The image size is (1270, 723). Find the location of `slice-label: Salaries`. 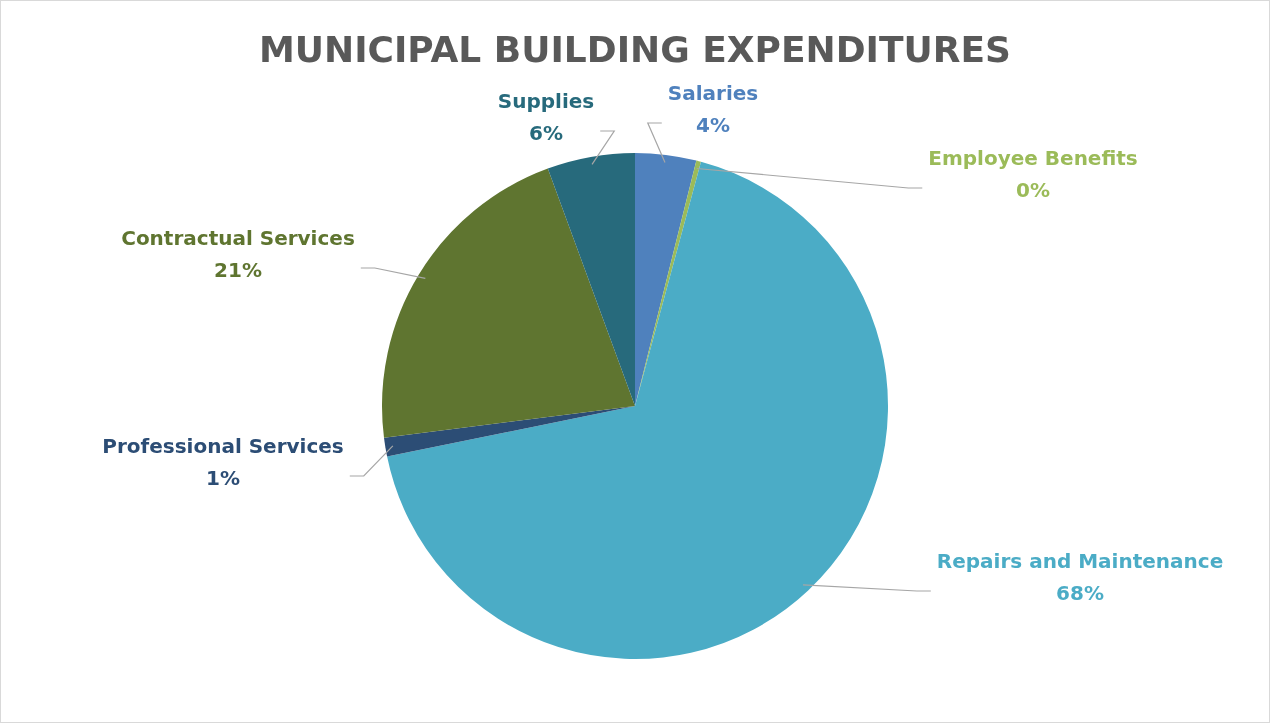

slice-label: Salaries is located at coordinates (713, 93).